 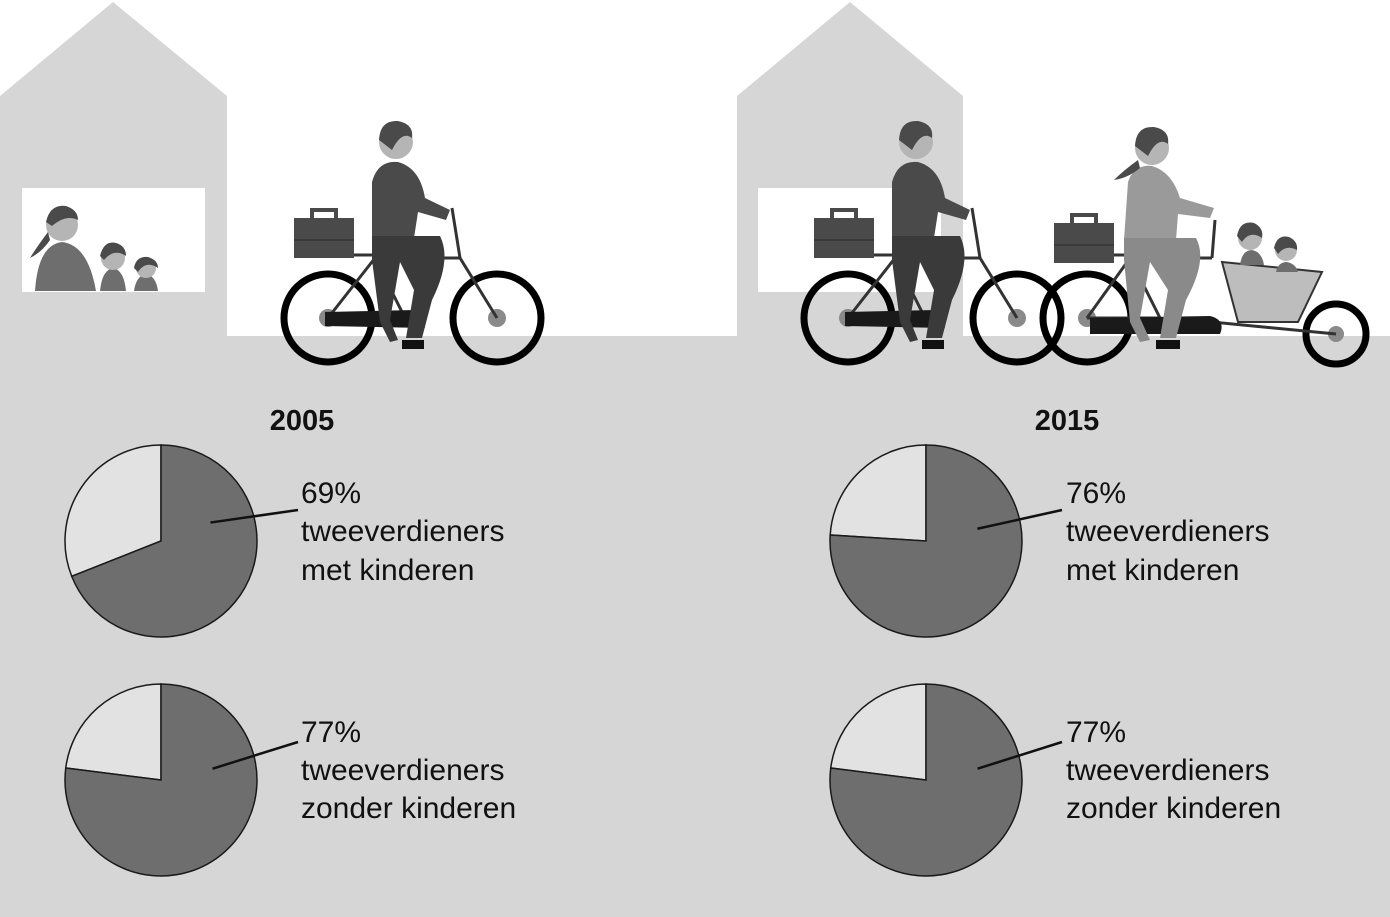 I want to click on cyclist-2015-man-illustration, so click(x=932, y=241).